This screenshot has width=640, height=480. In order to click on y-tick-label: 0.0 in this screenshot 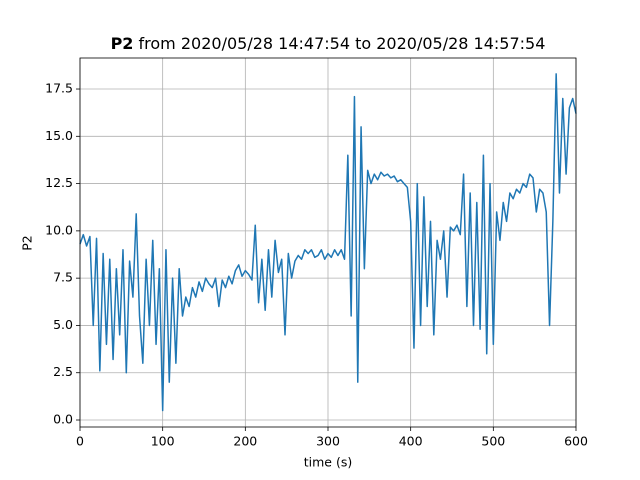, I will do `click(63, 419)`.